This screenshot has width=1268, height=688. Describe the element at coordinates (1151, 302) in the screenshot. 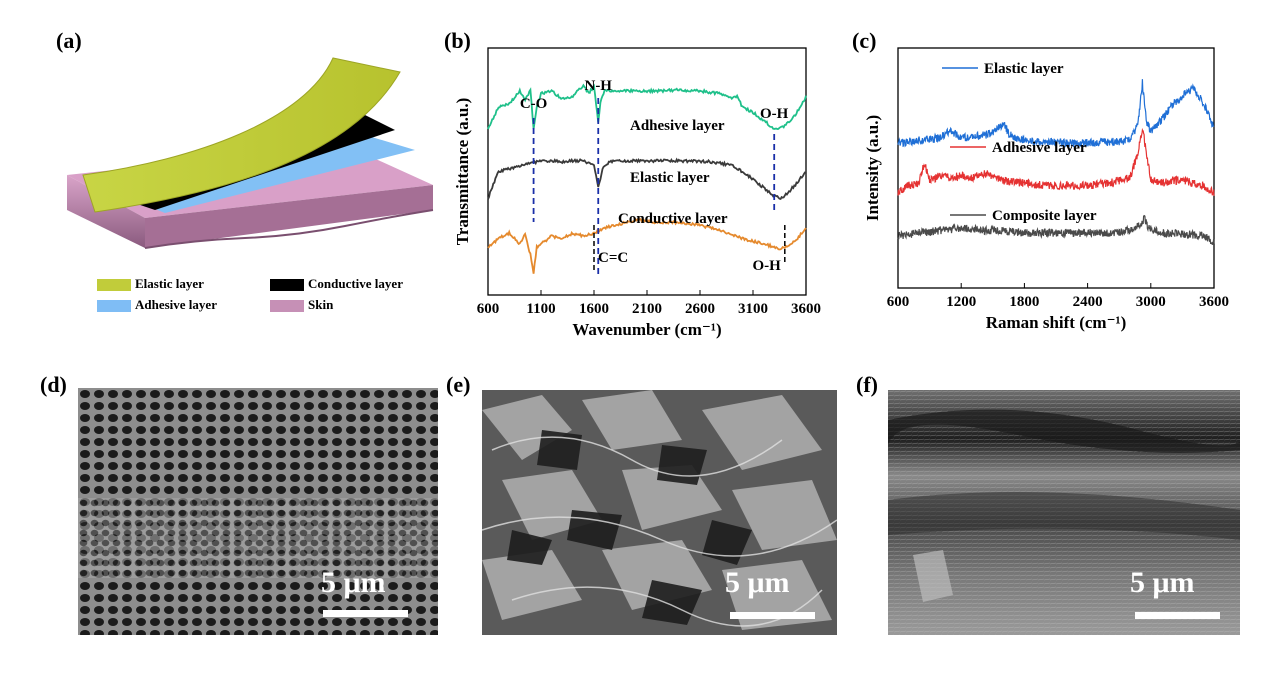

I see `x-tick-label: 3000` at that location.